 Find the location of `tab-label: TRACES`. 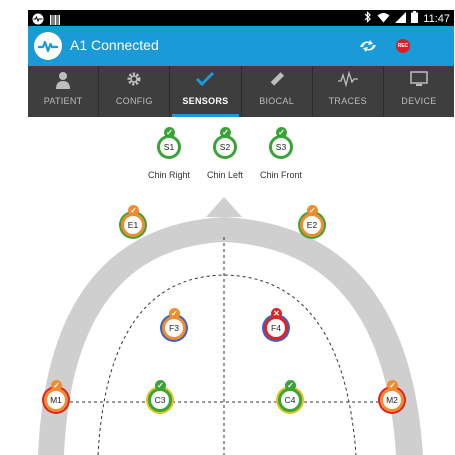

tab-label: TRACES is located at coordinates (347, 101).